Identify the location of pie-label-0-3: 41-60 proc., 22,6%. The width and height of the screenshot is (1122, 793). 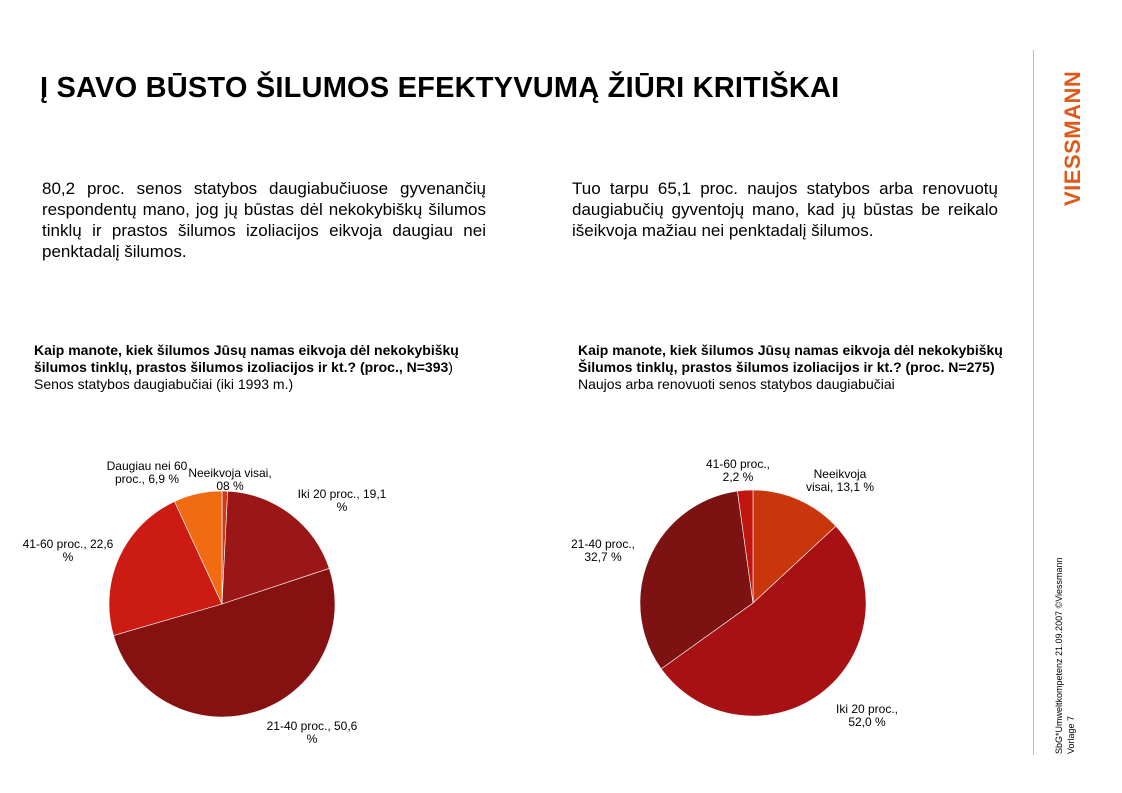
(68, 550).